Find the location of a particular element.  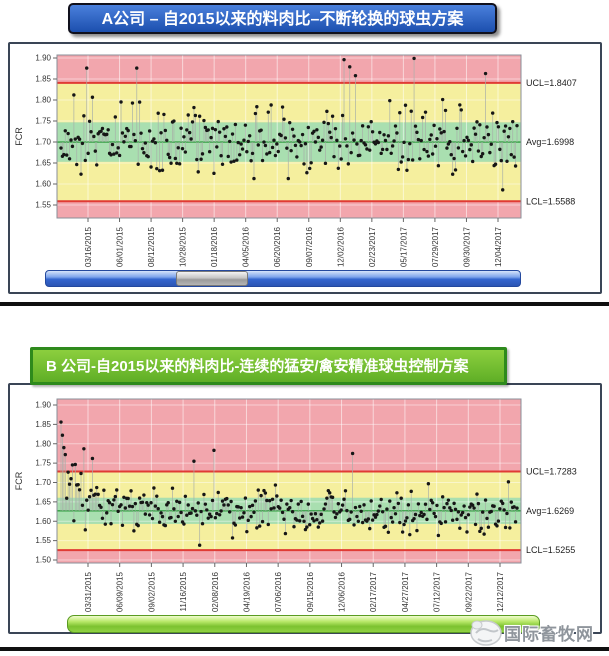

chart-b-title: B 公司-自2015以来的料肉比-连续的猛安/禽安精准球虫控制方案 is located at coordinates (268, 366).